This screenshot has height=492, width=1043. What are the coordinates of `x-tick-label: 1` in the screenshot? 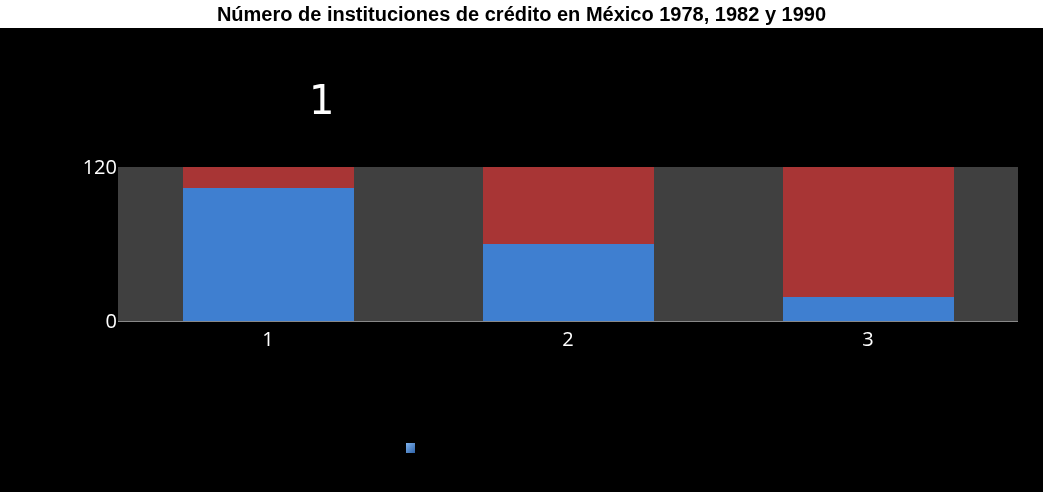 It's located at (268, 338).